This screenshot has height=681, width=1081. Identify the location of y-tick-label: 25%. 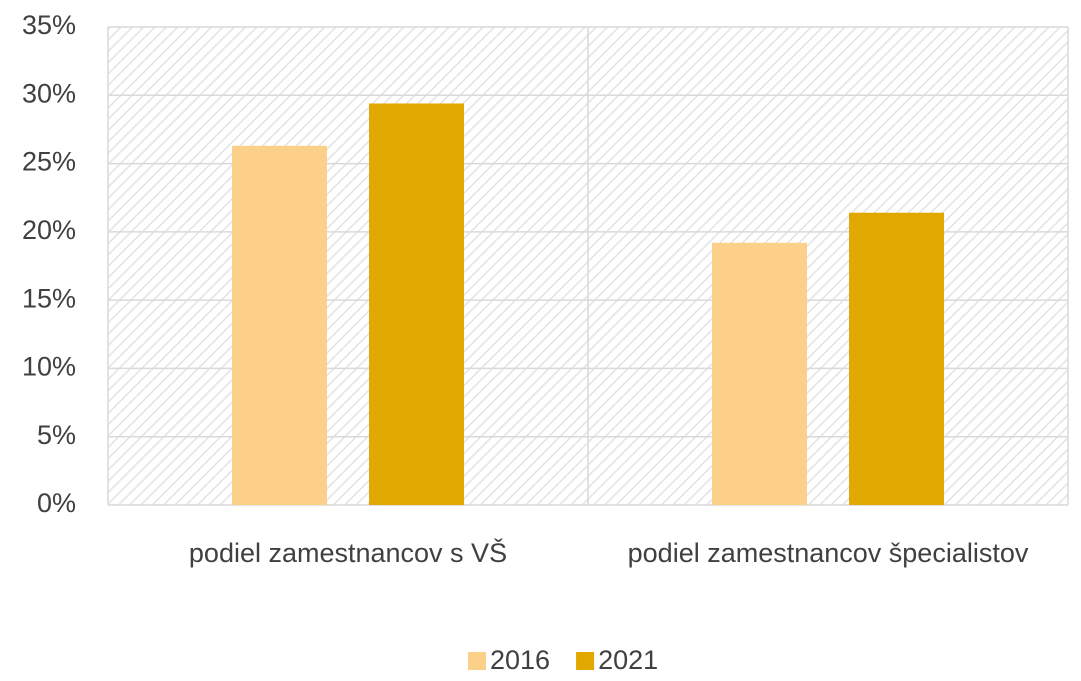
(49, 162).